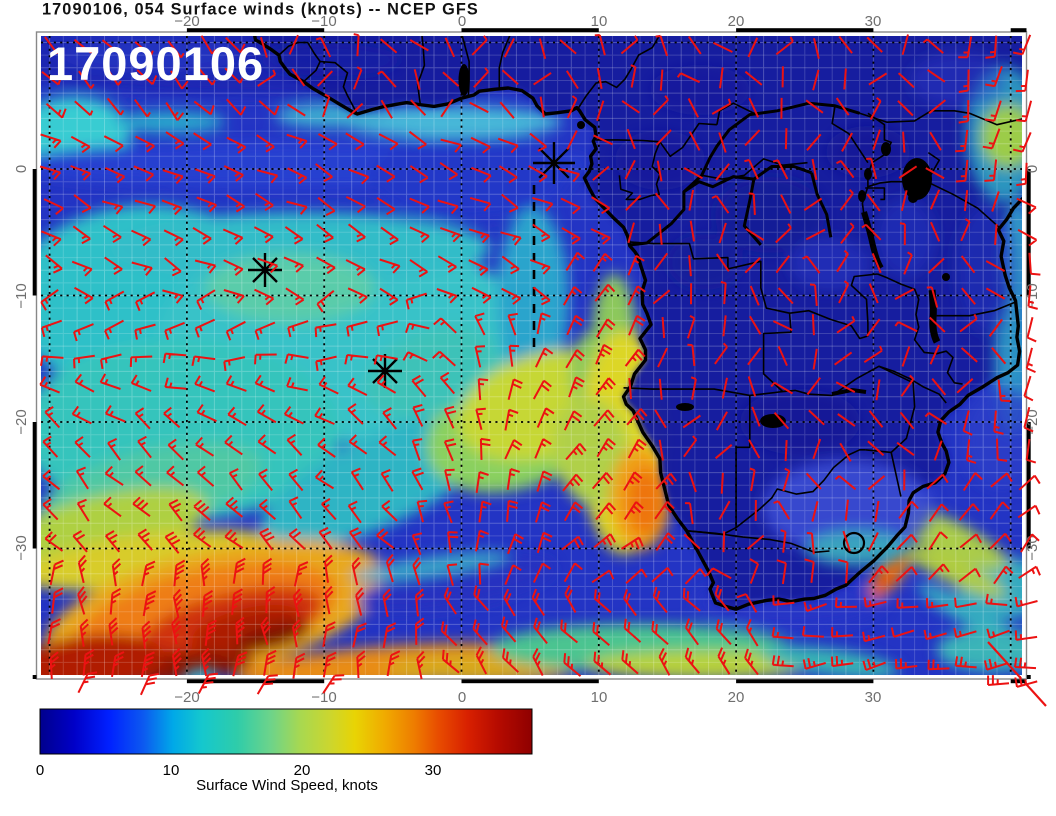  Describe the element at coordinates (21, 547) in the screenshot. I see `svg-text: −30` at that location.